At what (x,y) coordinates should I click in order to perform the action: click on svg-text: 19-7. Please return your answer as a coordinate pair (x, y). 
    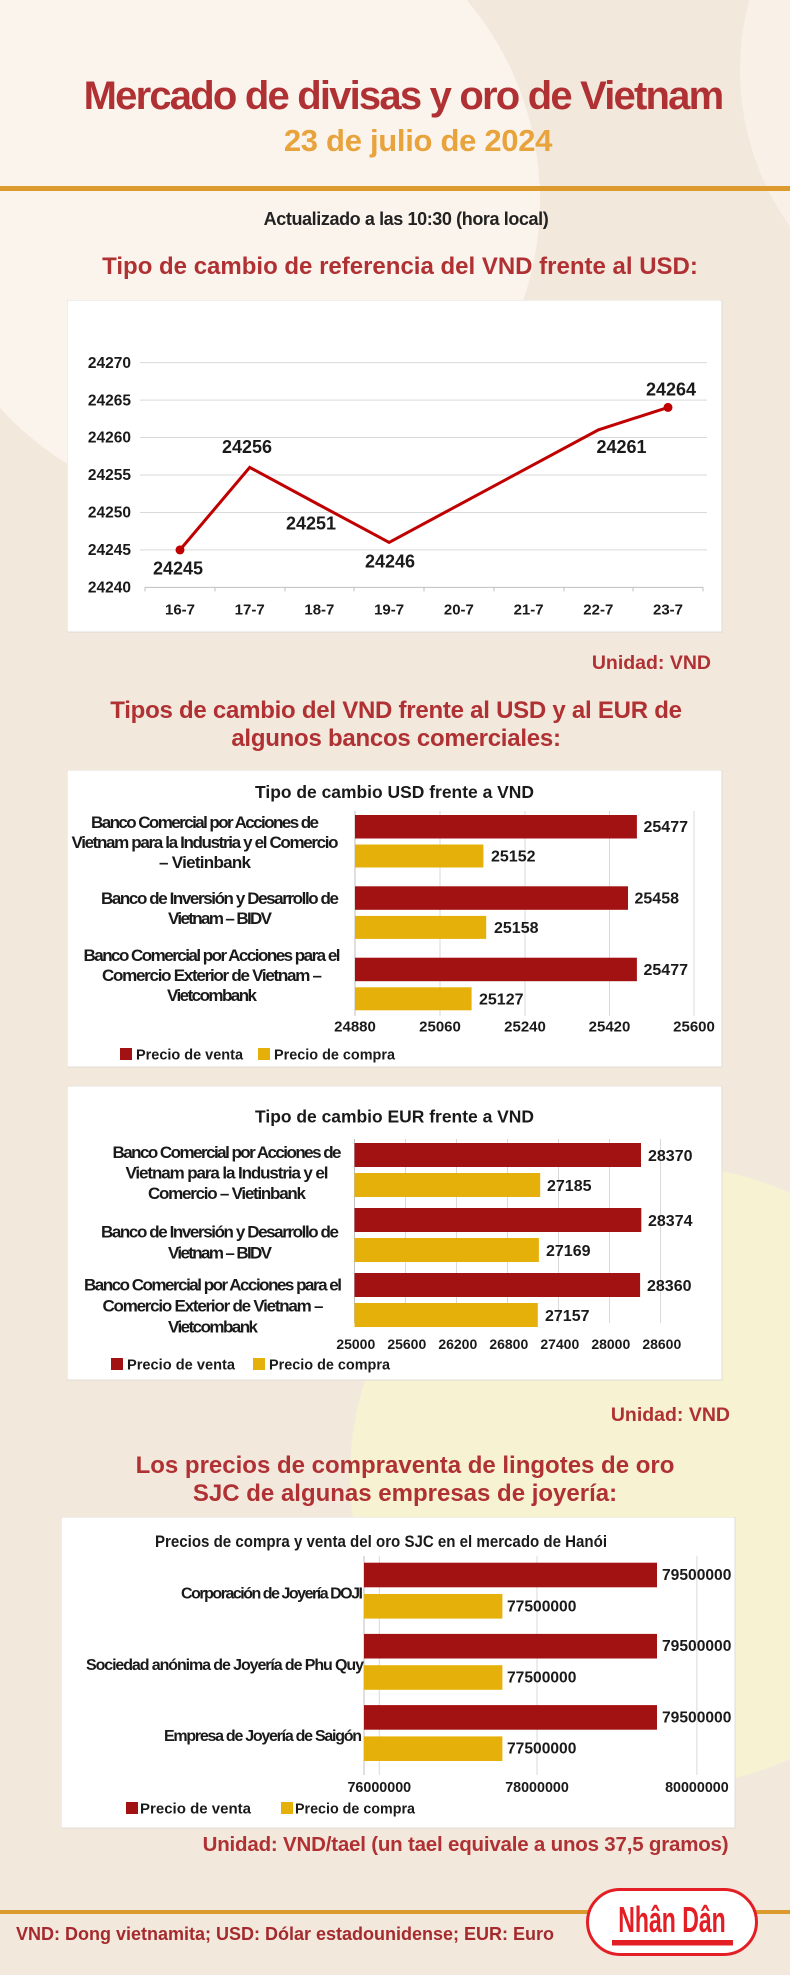
    Looking at the image, I should click on (389, 610).